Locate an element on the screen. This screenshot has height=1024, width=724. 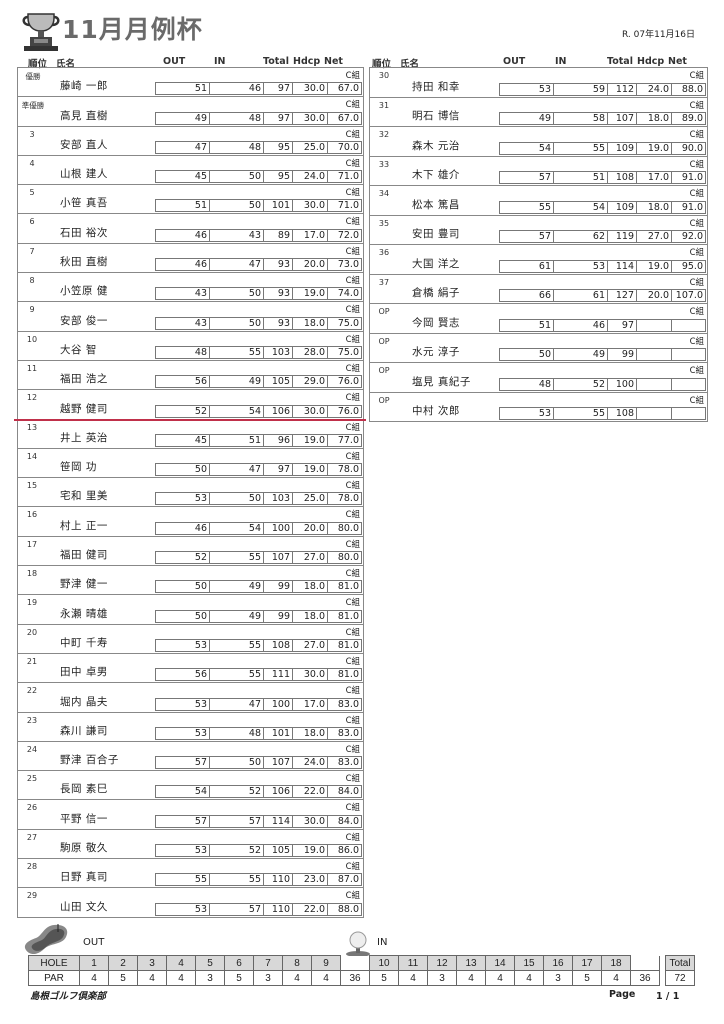
table-row: 4 山根 建人 C組 45 50 95 24.0 71.0 is located at coordinates (190, 171).